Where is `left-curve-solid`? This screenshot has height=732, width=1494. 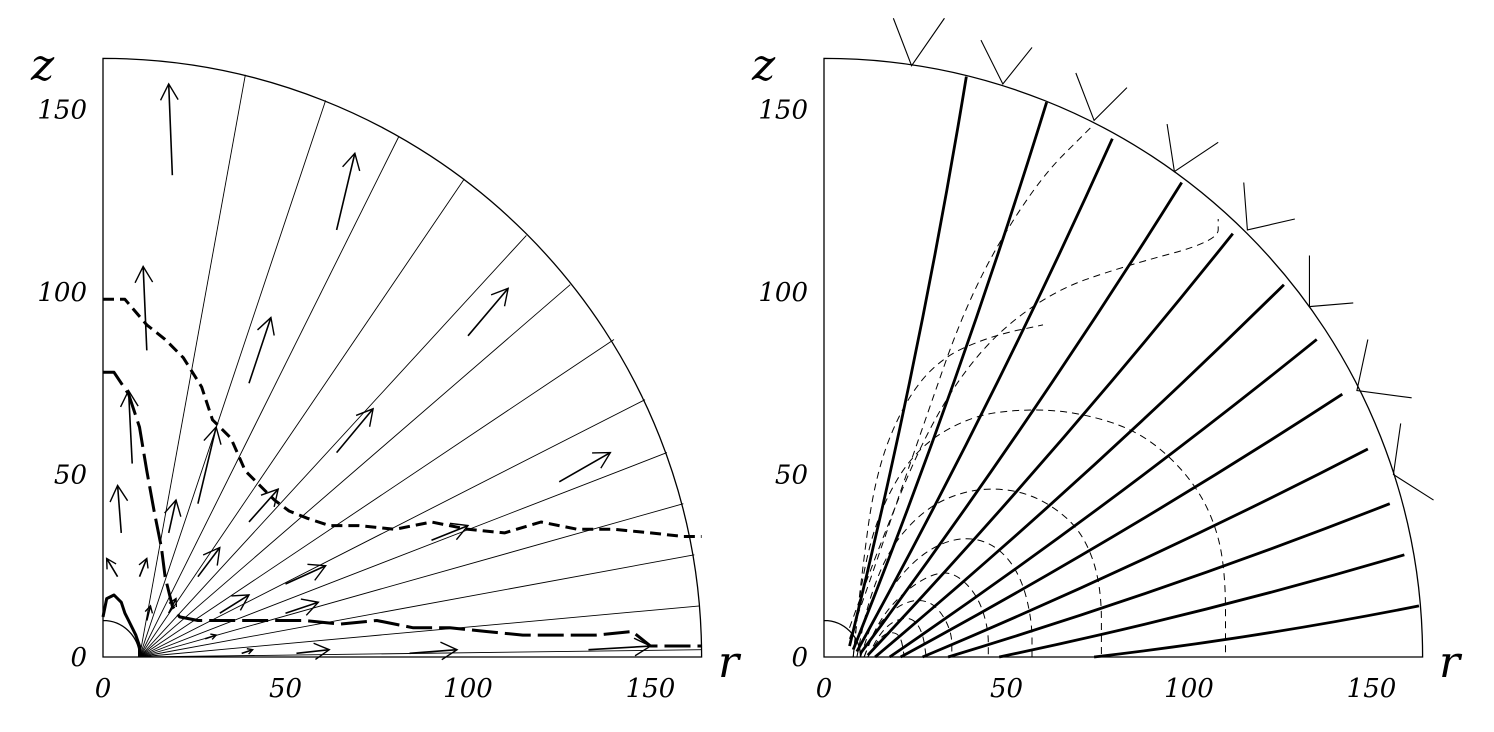
left-curve-solid is located at coordinates (121, 625).